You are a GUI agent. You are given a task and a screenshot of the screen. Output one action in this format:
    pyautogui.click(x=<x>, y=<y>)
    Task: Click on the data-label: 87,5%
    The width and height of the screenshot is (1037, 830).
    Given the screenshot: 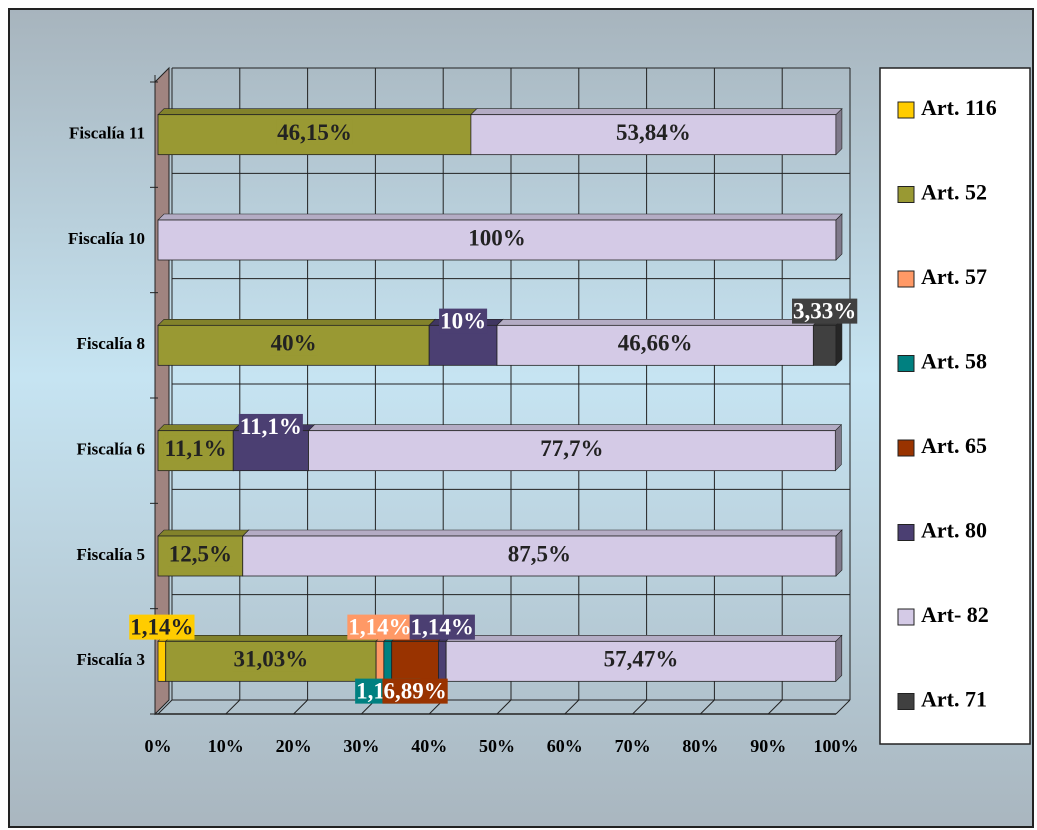 What is the action you would take?
    pyautogui.click(x=539, y=553)
    